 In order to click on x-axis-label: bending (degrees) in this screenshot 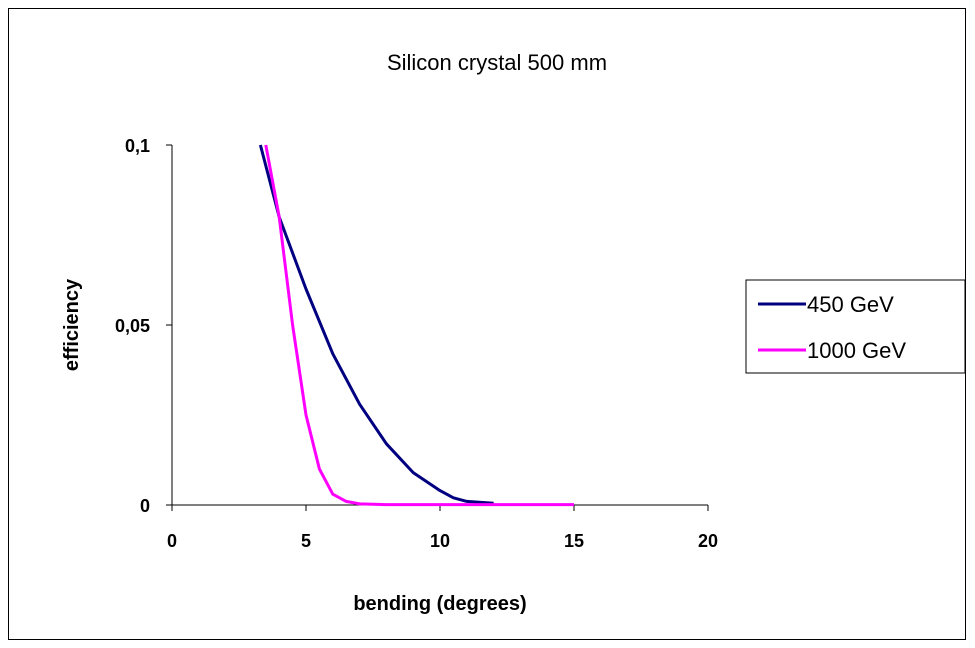, I will do `click(439, 604)`.